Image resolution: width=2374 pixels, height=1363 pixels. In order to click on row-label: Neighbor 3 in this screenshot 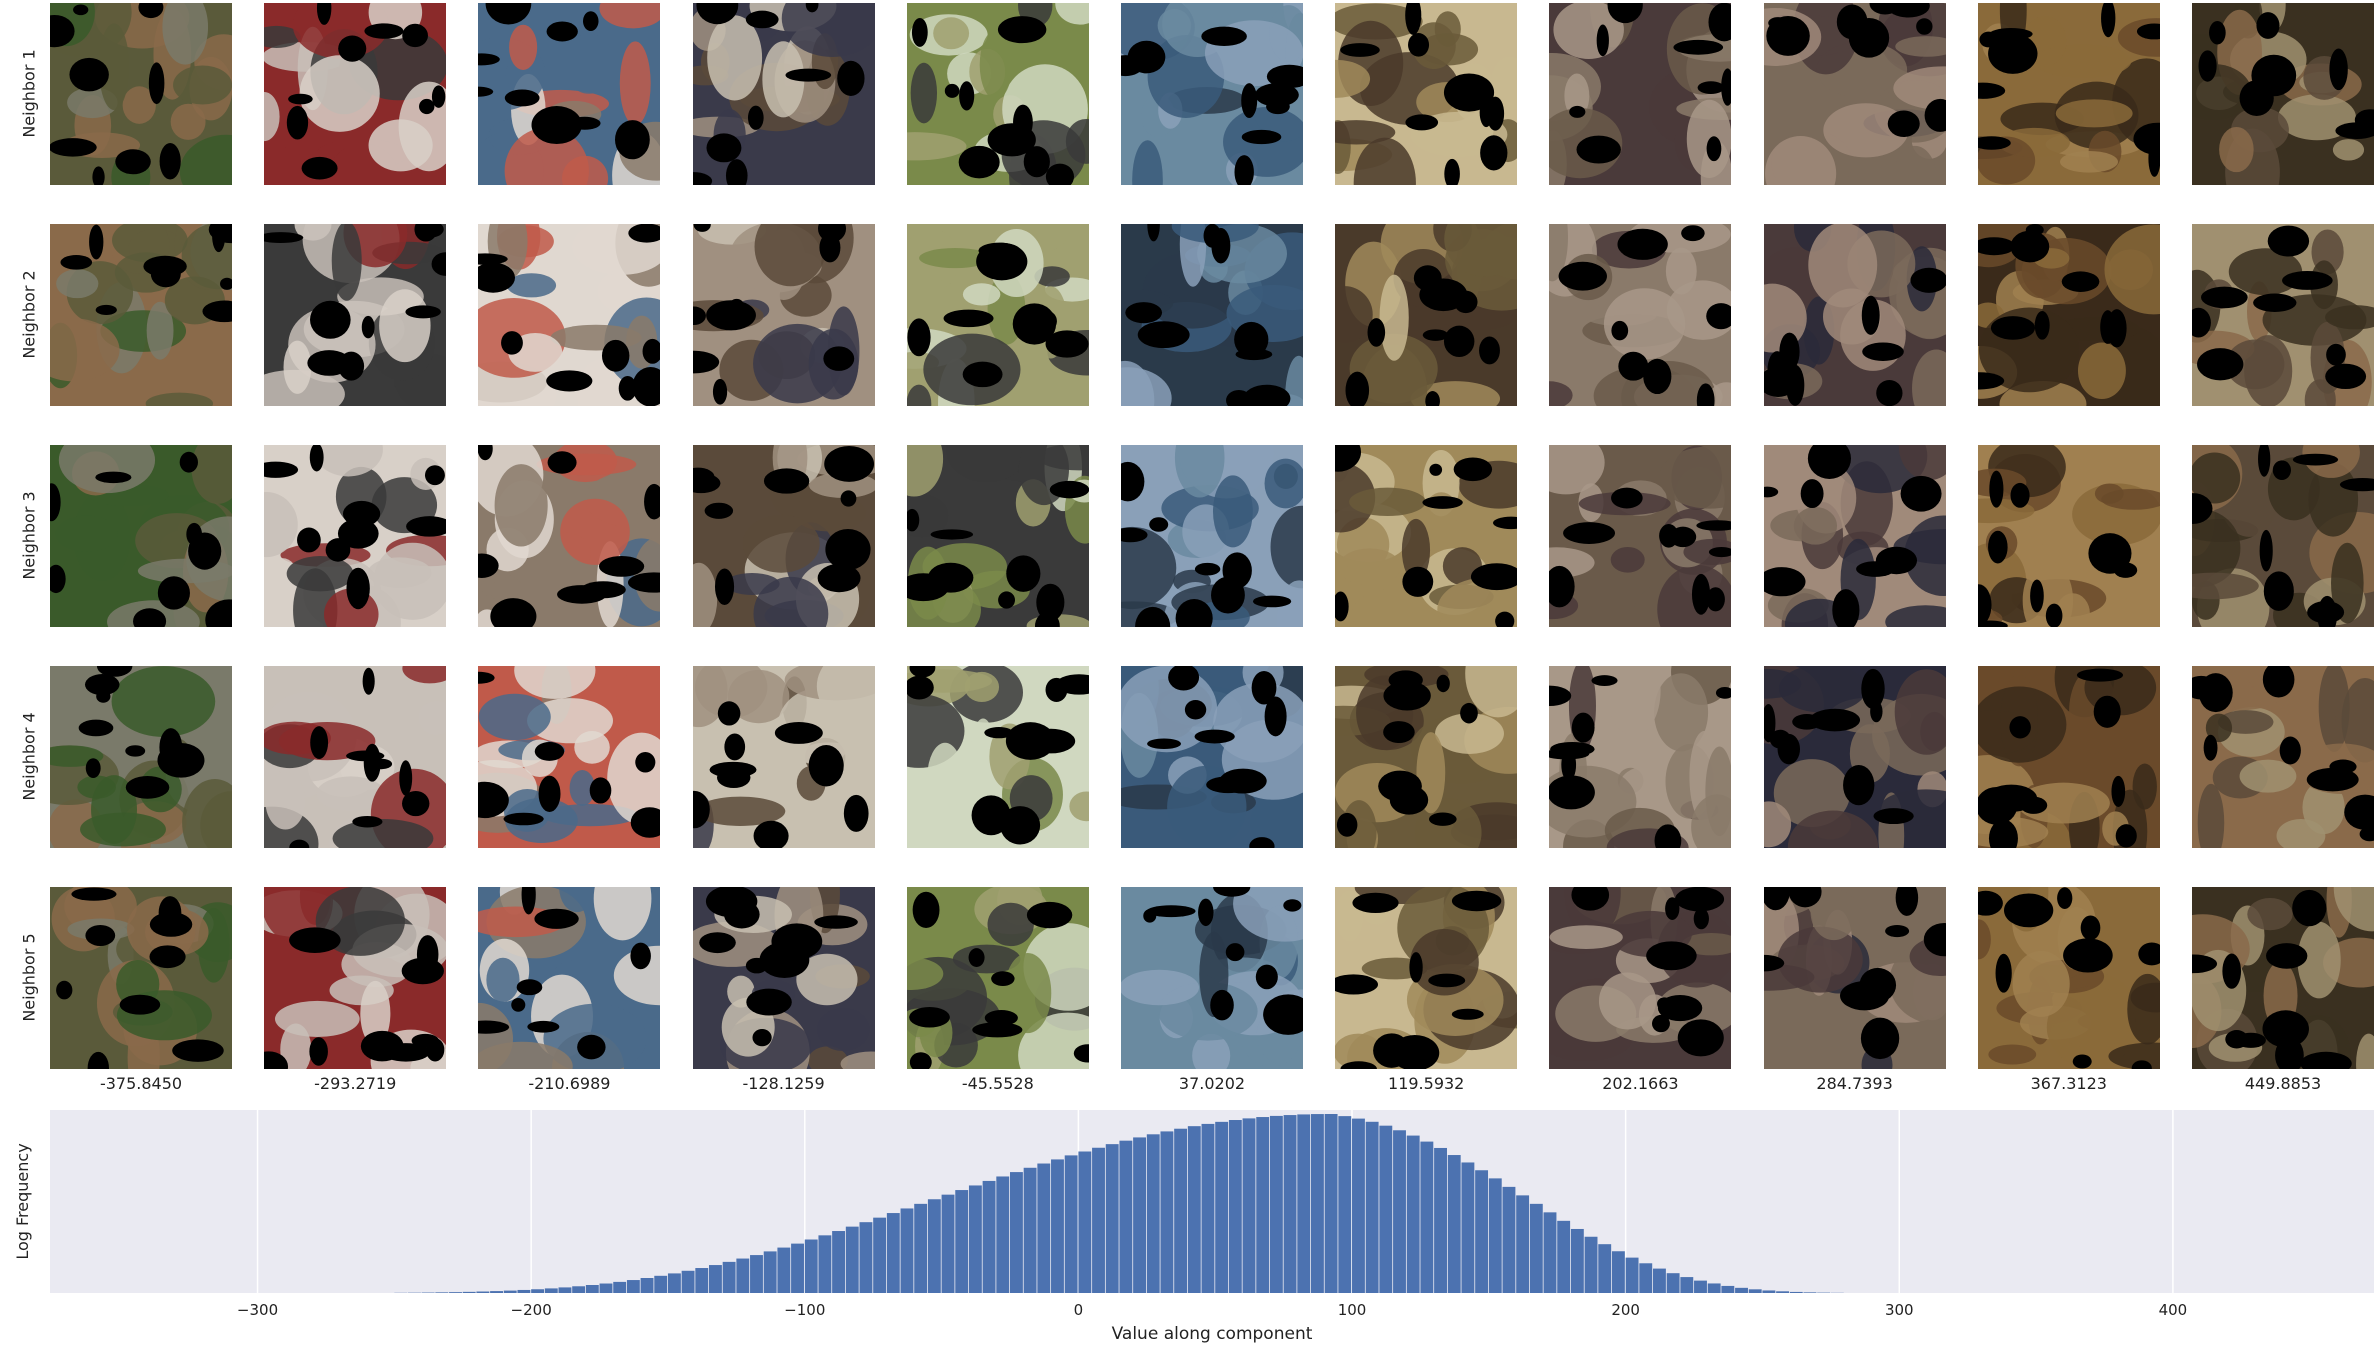, I will do `click(29, 535)`.